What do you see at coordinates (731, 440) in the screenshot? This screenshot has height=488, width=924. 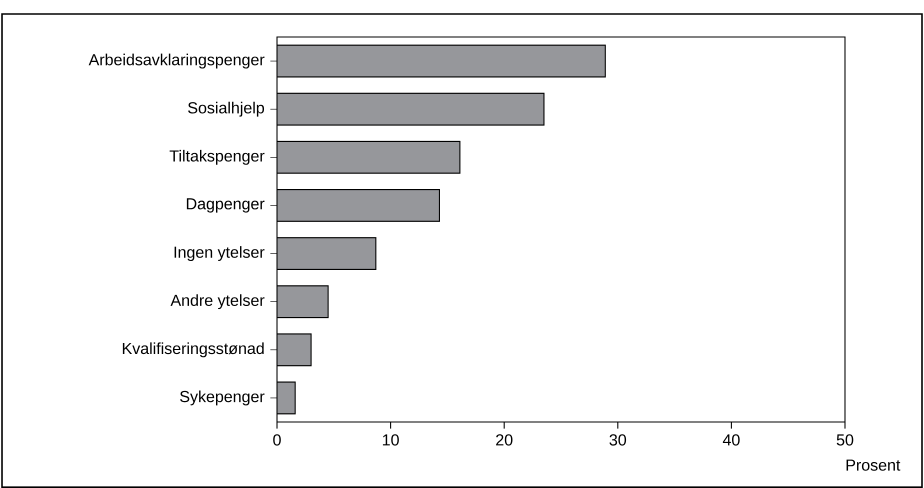 I see `x-tick-label: 40` at bounding box center [731, 440].